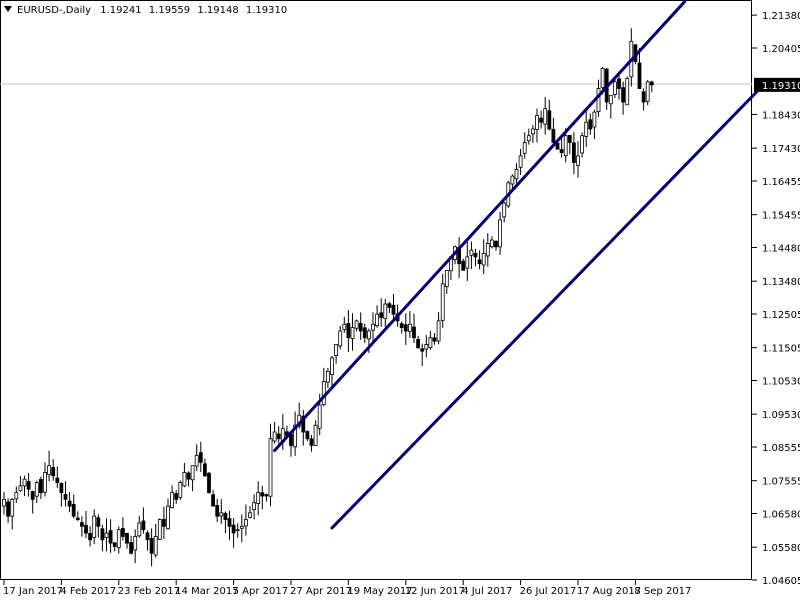 This screenshot has height=600, width=800. What do you see at coordinates (781, 548) in the screenshot?
I see `price-tick-label: 1.05580` at bounding box center [781, 548].